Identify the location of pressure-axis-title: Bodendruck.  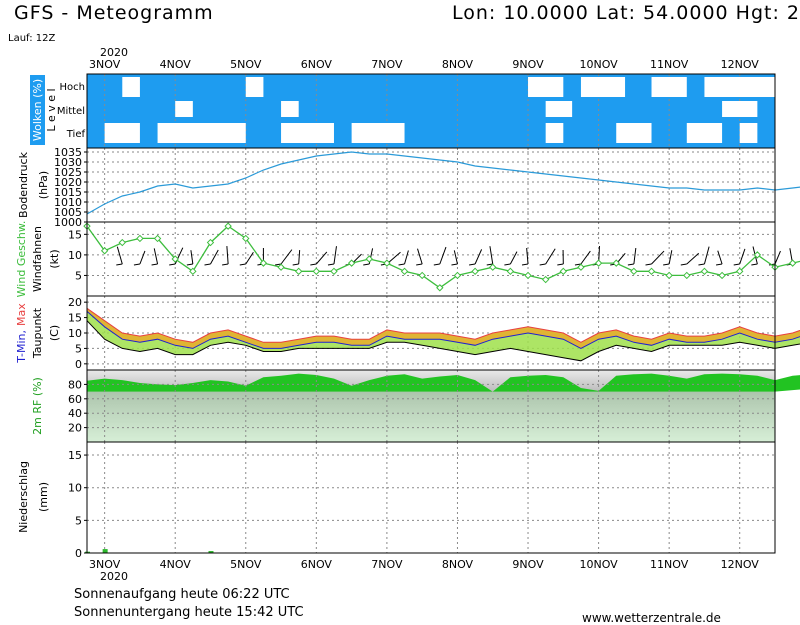
(23, 184).